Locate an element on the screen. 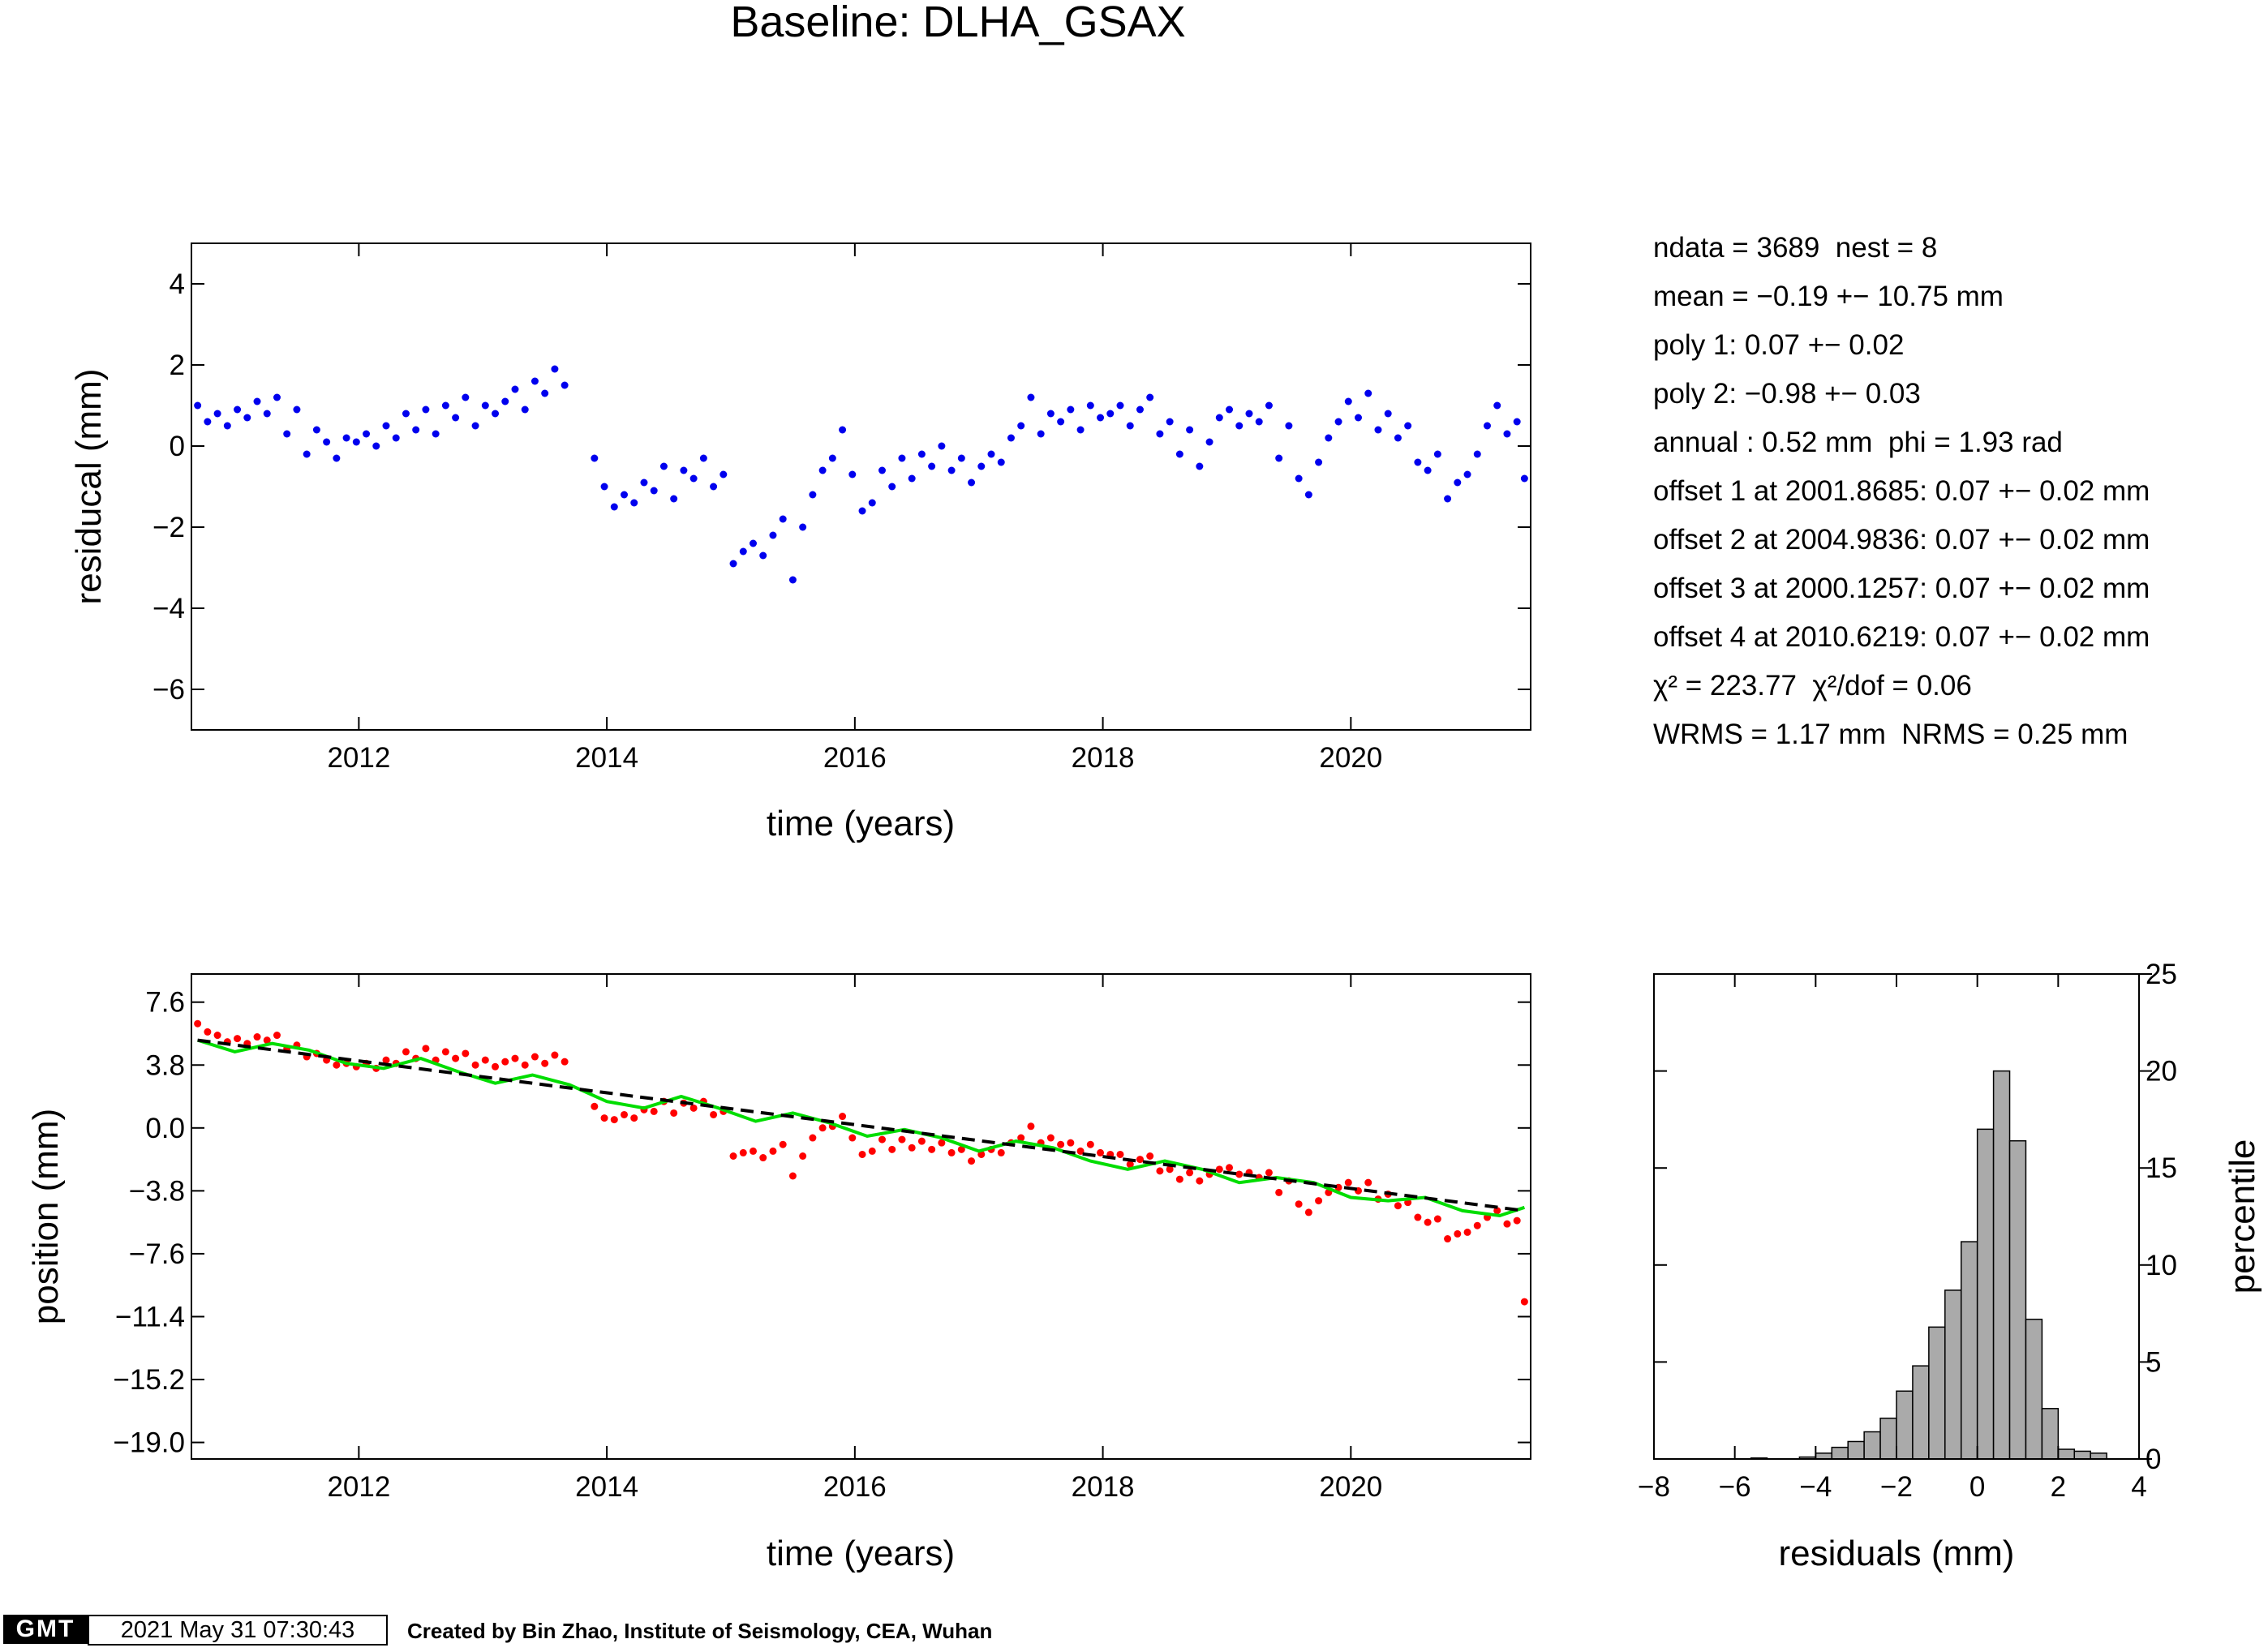 The width and height of the screenshot is (2268, 1652). y-tick-label: 4 is located at coordinates (177, 284).